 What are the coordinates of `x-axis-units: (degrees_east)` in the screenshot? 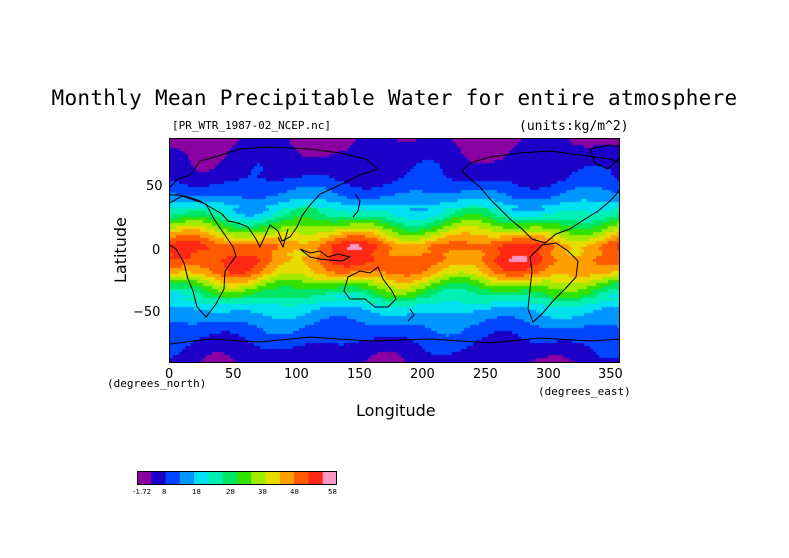 It's located at (584, 391).